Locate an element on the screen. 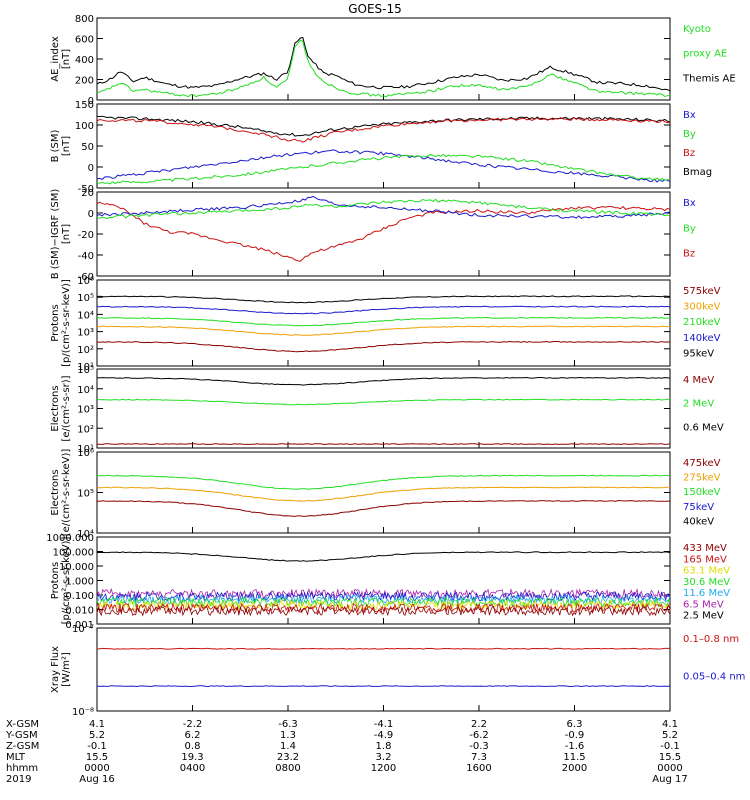 Image resolution: width=750 pixels, height=800 pixels. series-line-0-6-mev is located at coordinates (383, 381).